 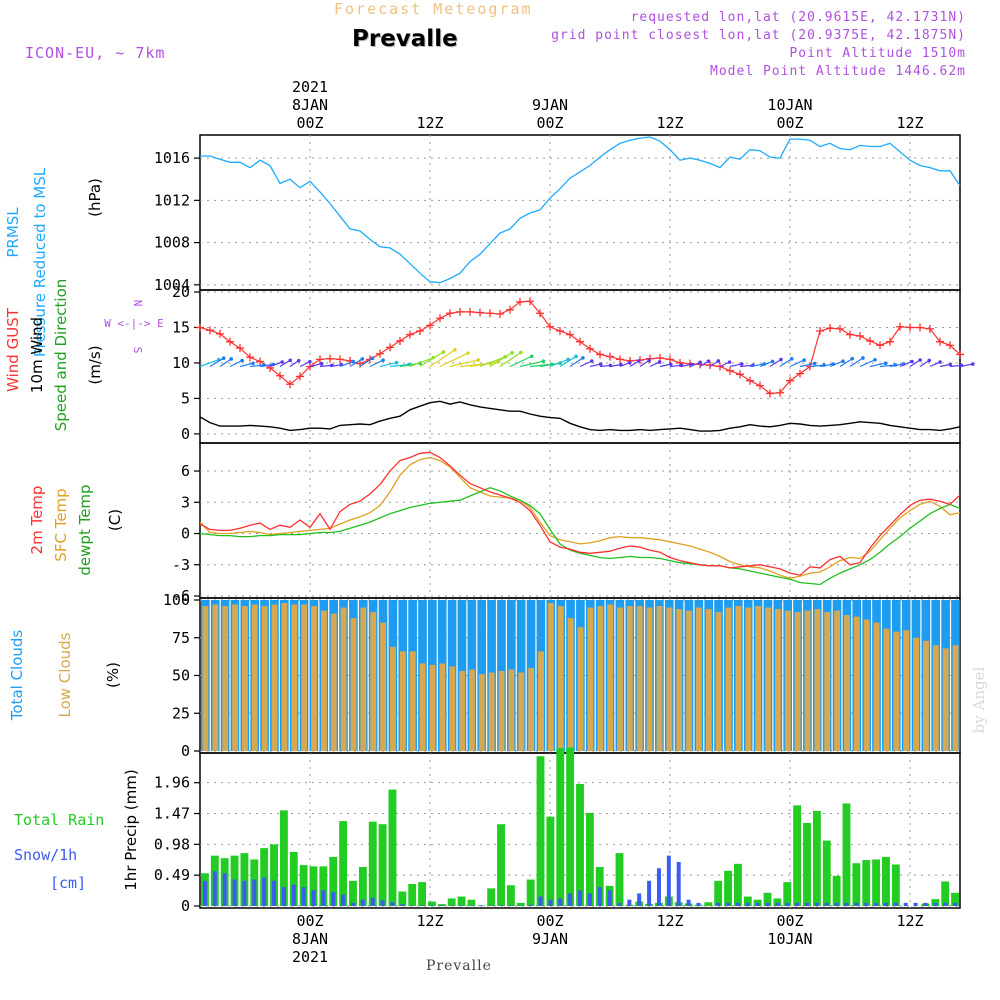 I want to click on time-tick-label: 12Z, so click(x=909, y=123).